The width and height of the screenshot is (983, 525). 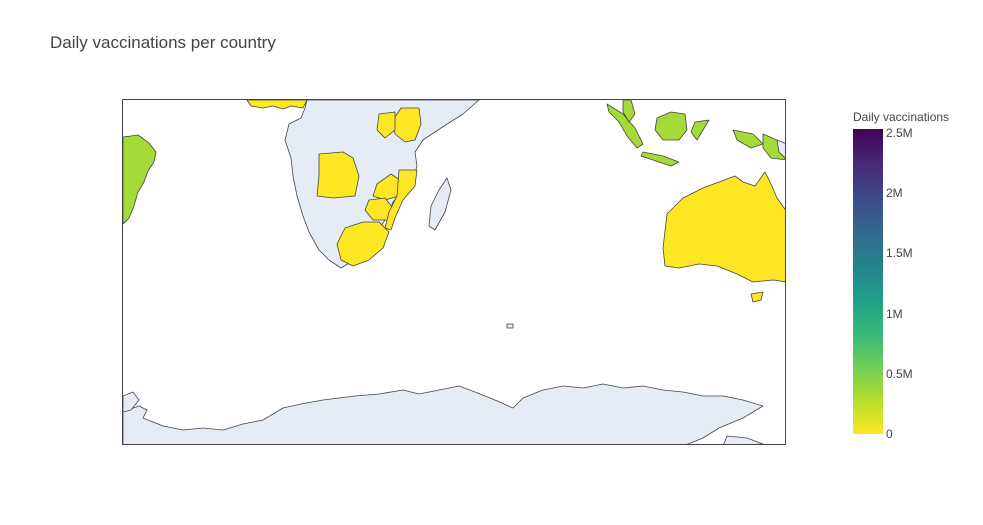 What do you see at coordinates (277, 105) in the screenshot?
I see `country-north-africa` at bounding box center [277, 105].